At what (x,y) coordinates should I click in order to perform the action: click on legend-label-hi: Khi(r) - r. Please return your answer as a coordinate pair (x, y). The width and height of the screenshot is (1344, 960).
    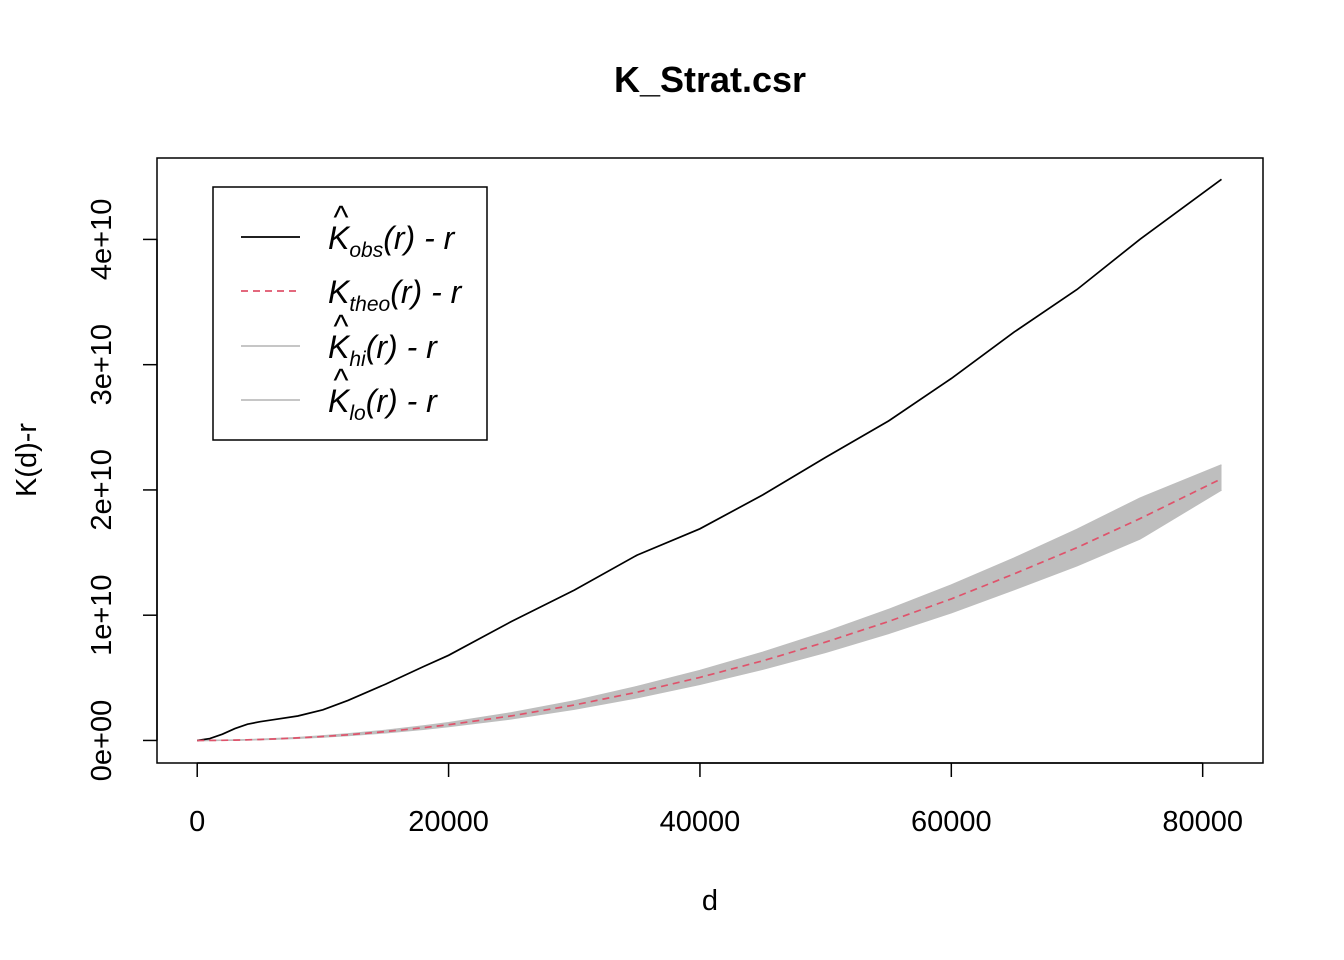
    Looking at the image, I should click on (383, 350).